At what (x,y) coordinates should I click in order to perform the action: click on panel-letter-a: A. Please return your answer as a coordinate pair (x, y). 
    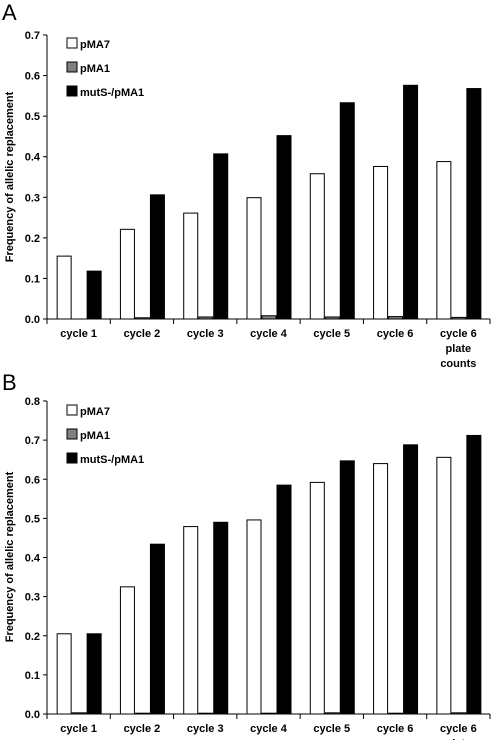
    Looking at the image, I should click on (9, 12).